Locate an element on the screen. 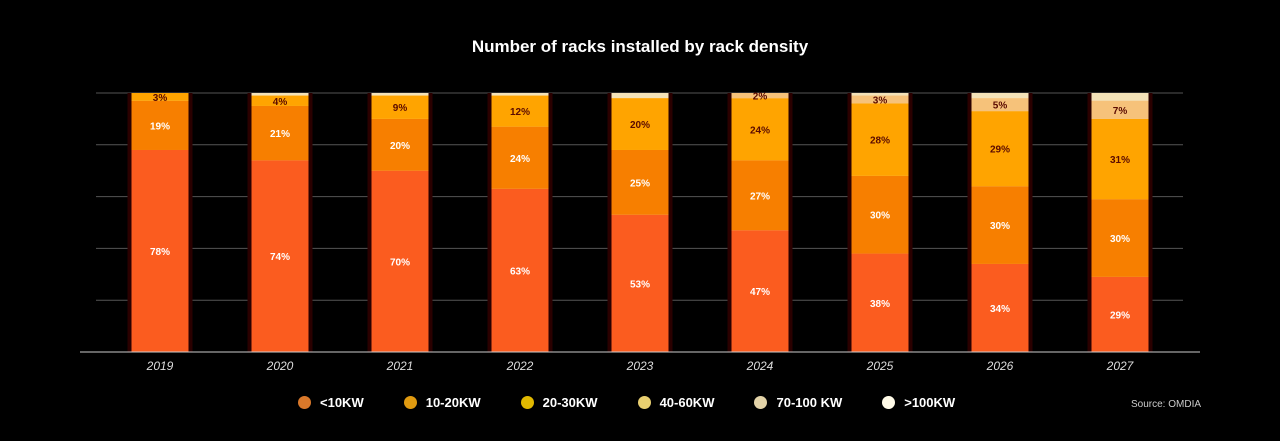 This screenshot has height=441, width=1280. data-label: 63% is located at coordinates (520, 271).